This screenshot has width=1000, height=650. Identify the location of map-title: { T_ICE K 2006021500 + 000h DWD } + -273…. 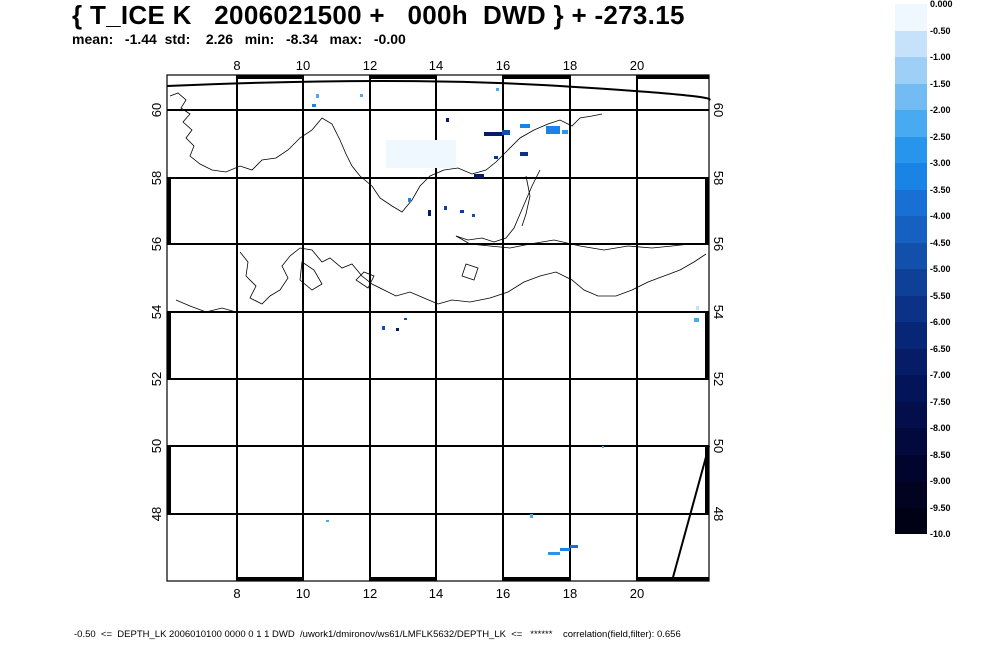
(378, 15).